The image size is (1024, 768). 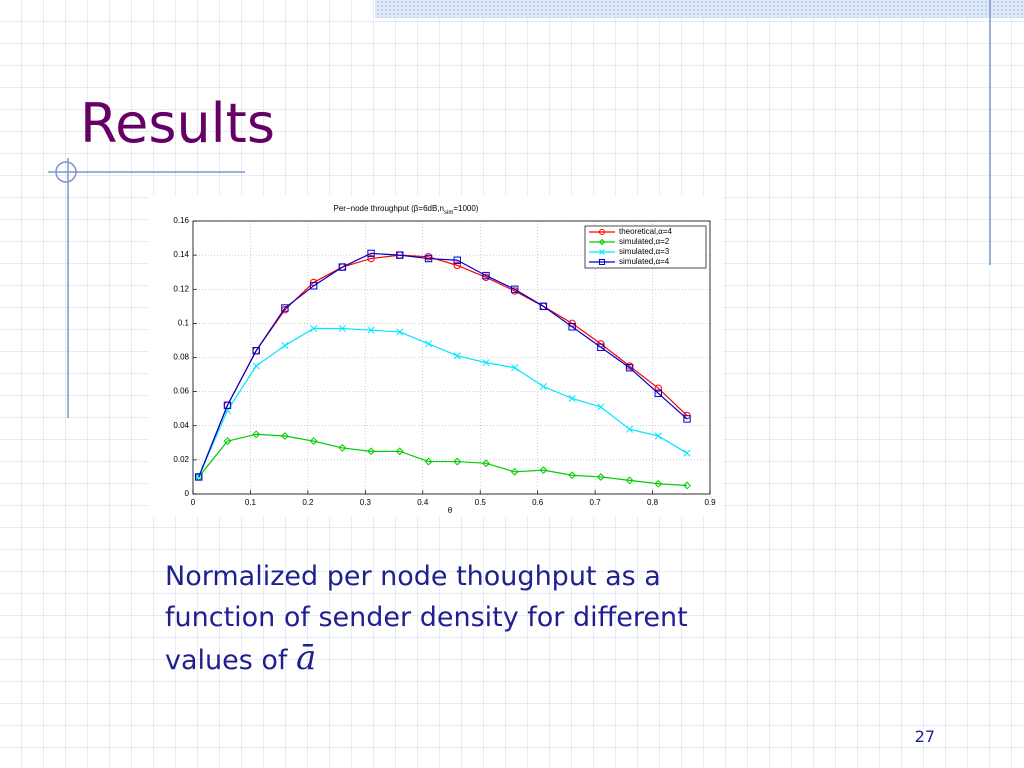 What do you see at coordinates (184, 322) in the screenshot?
I see `y-tick-label: 0.1` at bounding box center [184, 322].